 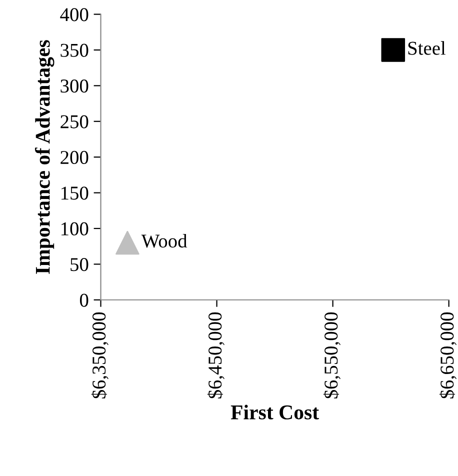 What do you see at coordinates (79, 265) in the screenshot?
I see `y-tick-label: 50` at bounding box center [79, 265].